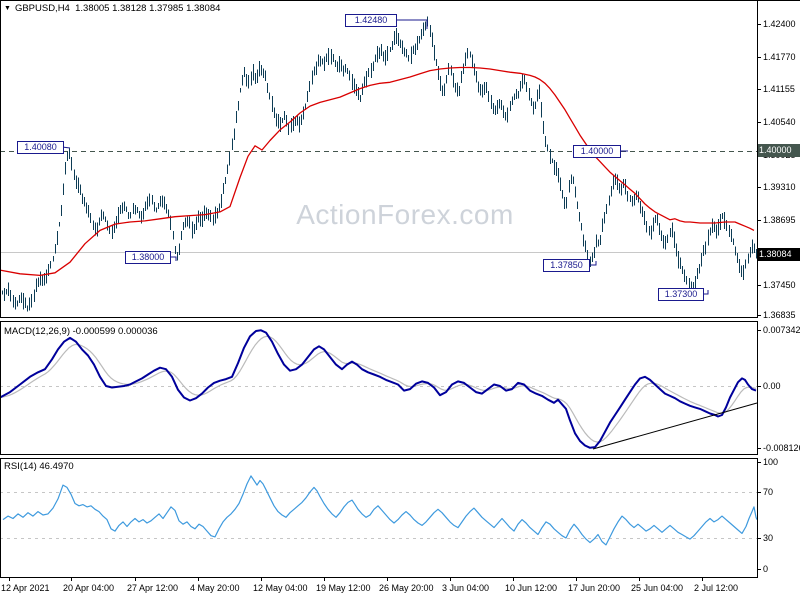 The image size is (800, 600). What do you see at coordinates (7, 8) in the screenshot?
I see `symbol-dropdown-icon: ▼` at bounding box center [7, 8].